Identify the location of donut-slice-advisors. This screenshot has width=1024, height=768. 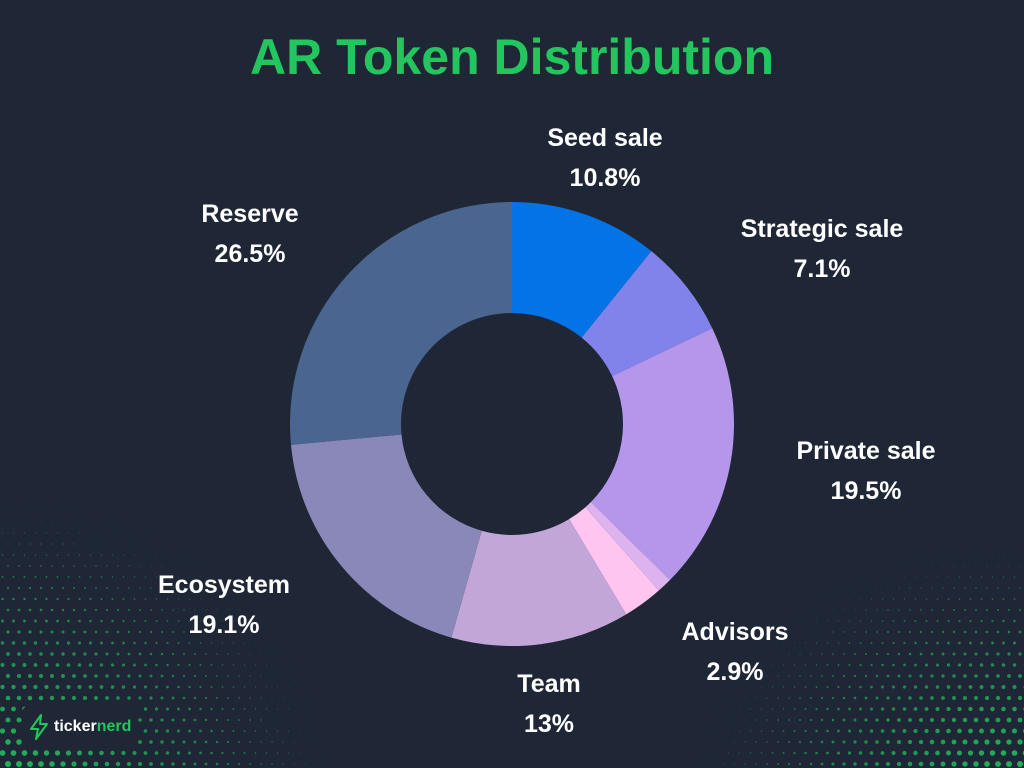
(614, 561).